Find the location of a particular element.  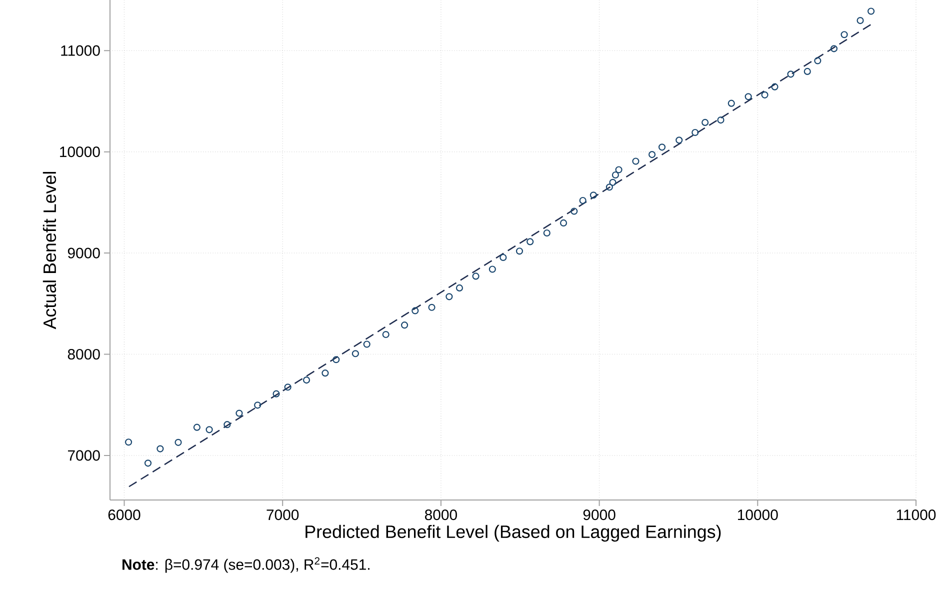

y-tick-label: 8000 is located at coordinates (84, 354).